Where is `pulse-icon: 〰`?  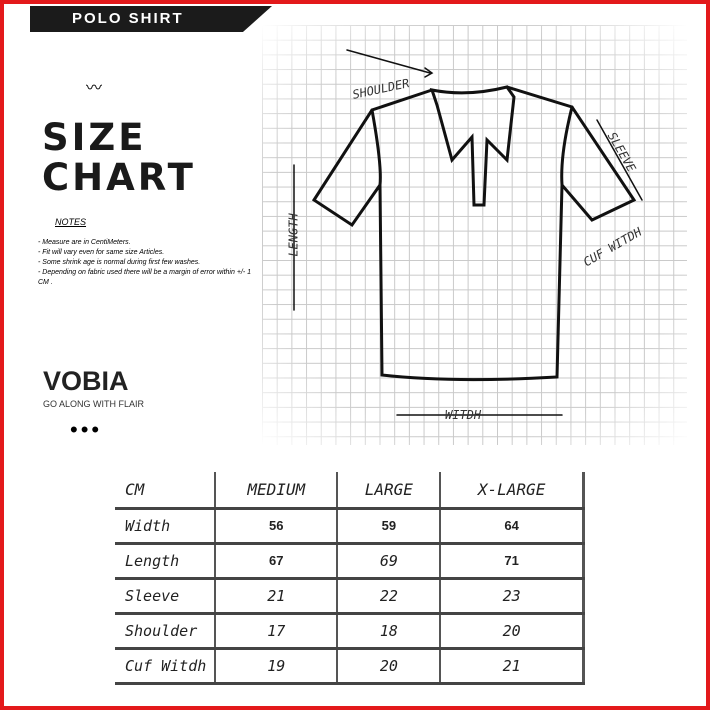 pulse-icon: 〰 is located at coordinates (94, 88).